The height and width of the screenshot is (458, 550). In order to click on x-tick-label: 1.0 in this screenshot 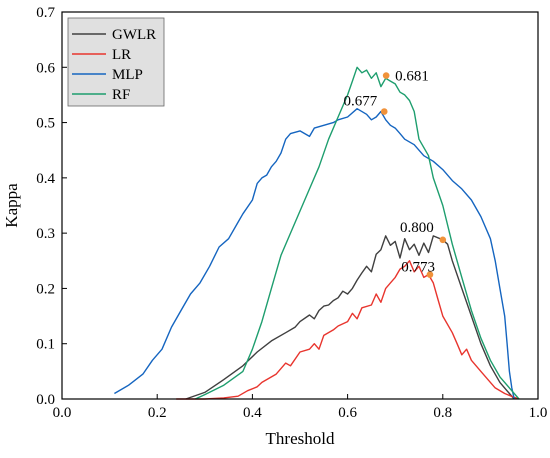, I will do `click(538, 413)`.